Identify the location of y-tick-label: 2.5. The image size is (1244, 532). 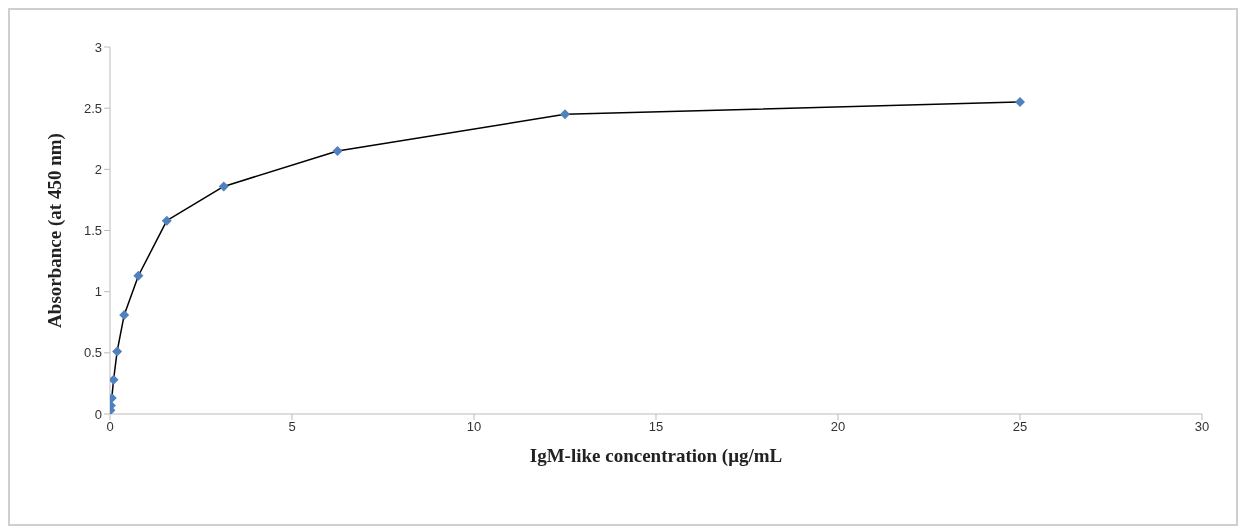
(92, 108).